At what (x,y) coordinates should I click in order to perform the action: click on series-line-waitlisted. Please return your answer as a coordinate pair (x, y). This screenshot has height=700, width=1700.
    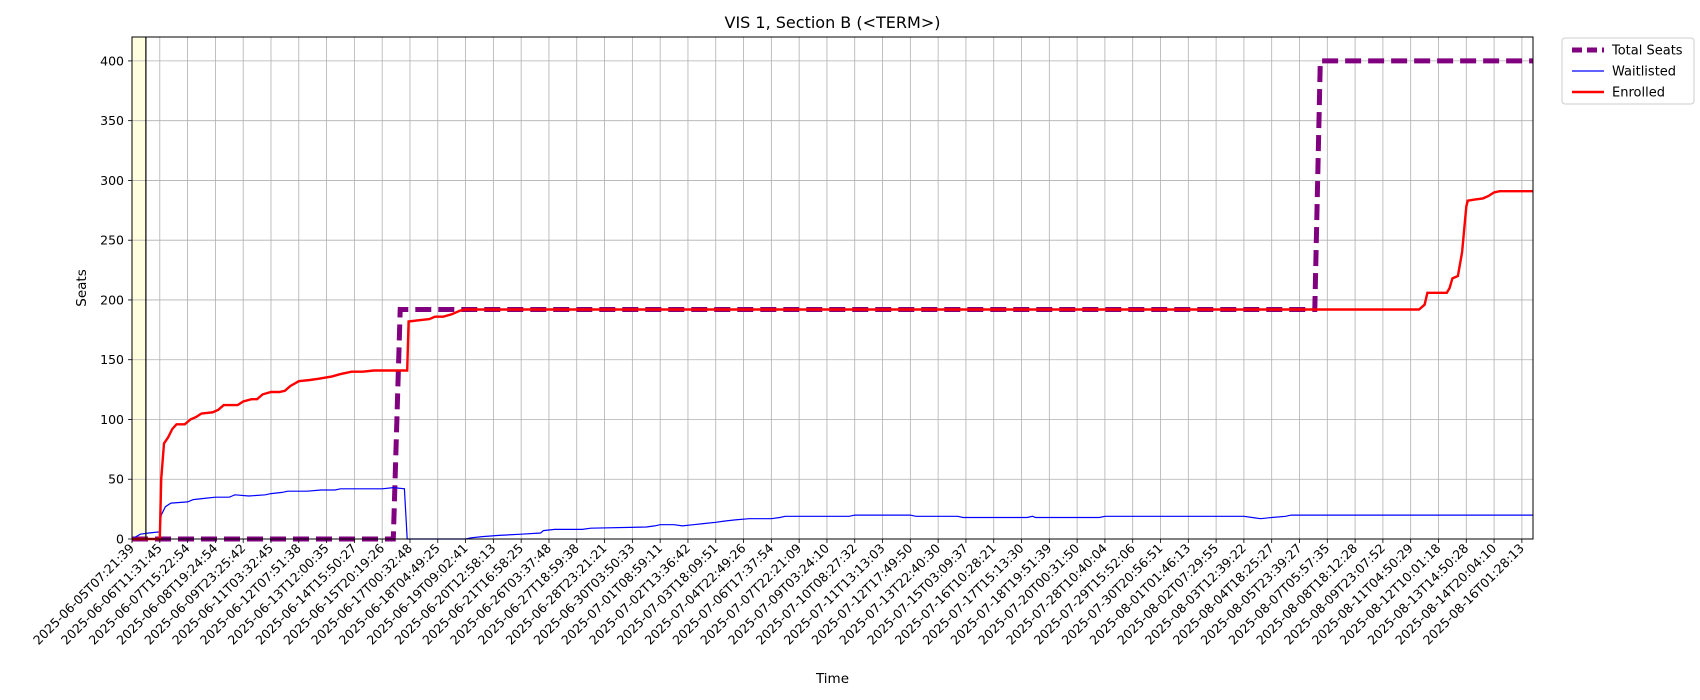
    Looking at the image, I should click on (832, 513).